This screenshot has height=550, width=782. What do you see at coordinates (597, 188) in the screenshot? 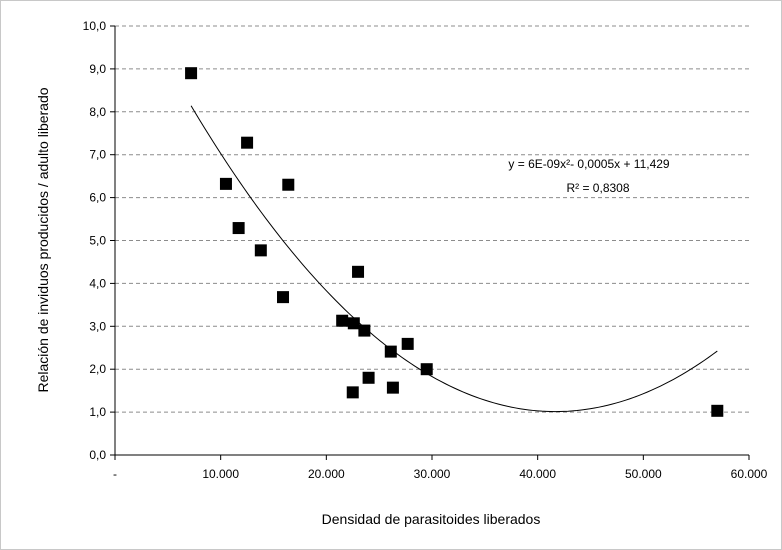
I see `trendline-r-squared: R² = 0,8308` at bounding box center [597, 188].